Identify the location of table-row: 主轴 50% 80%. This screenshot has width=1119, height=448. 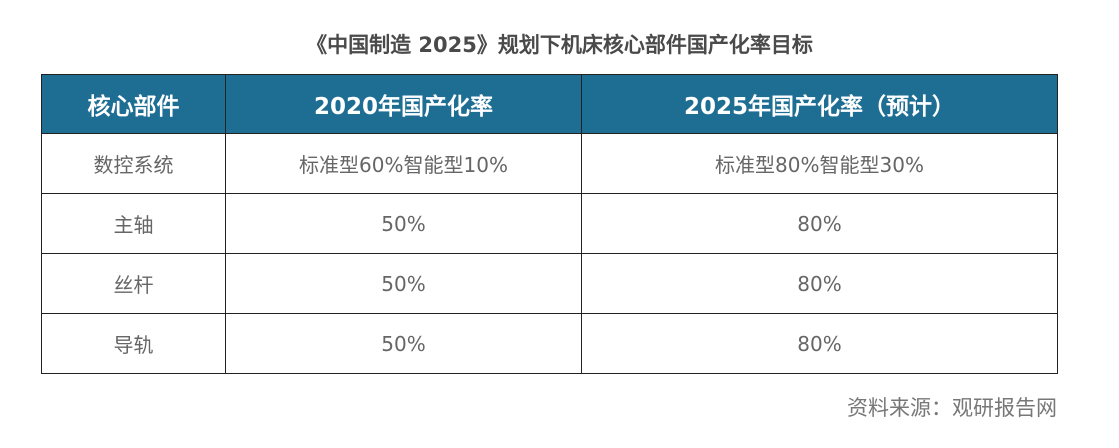
(549, 223).